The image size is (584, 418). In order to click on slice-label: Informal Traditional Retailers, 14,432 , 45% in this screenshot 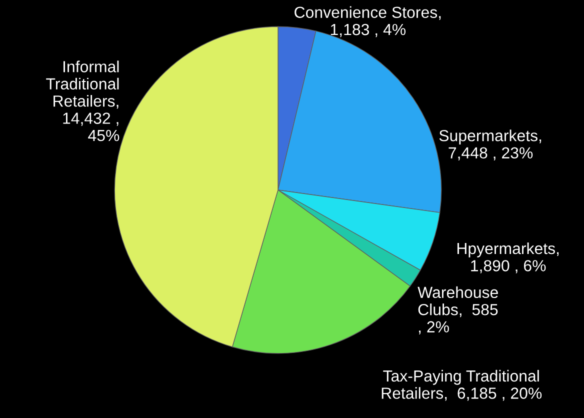, I will do `click(83, 101)`.